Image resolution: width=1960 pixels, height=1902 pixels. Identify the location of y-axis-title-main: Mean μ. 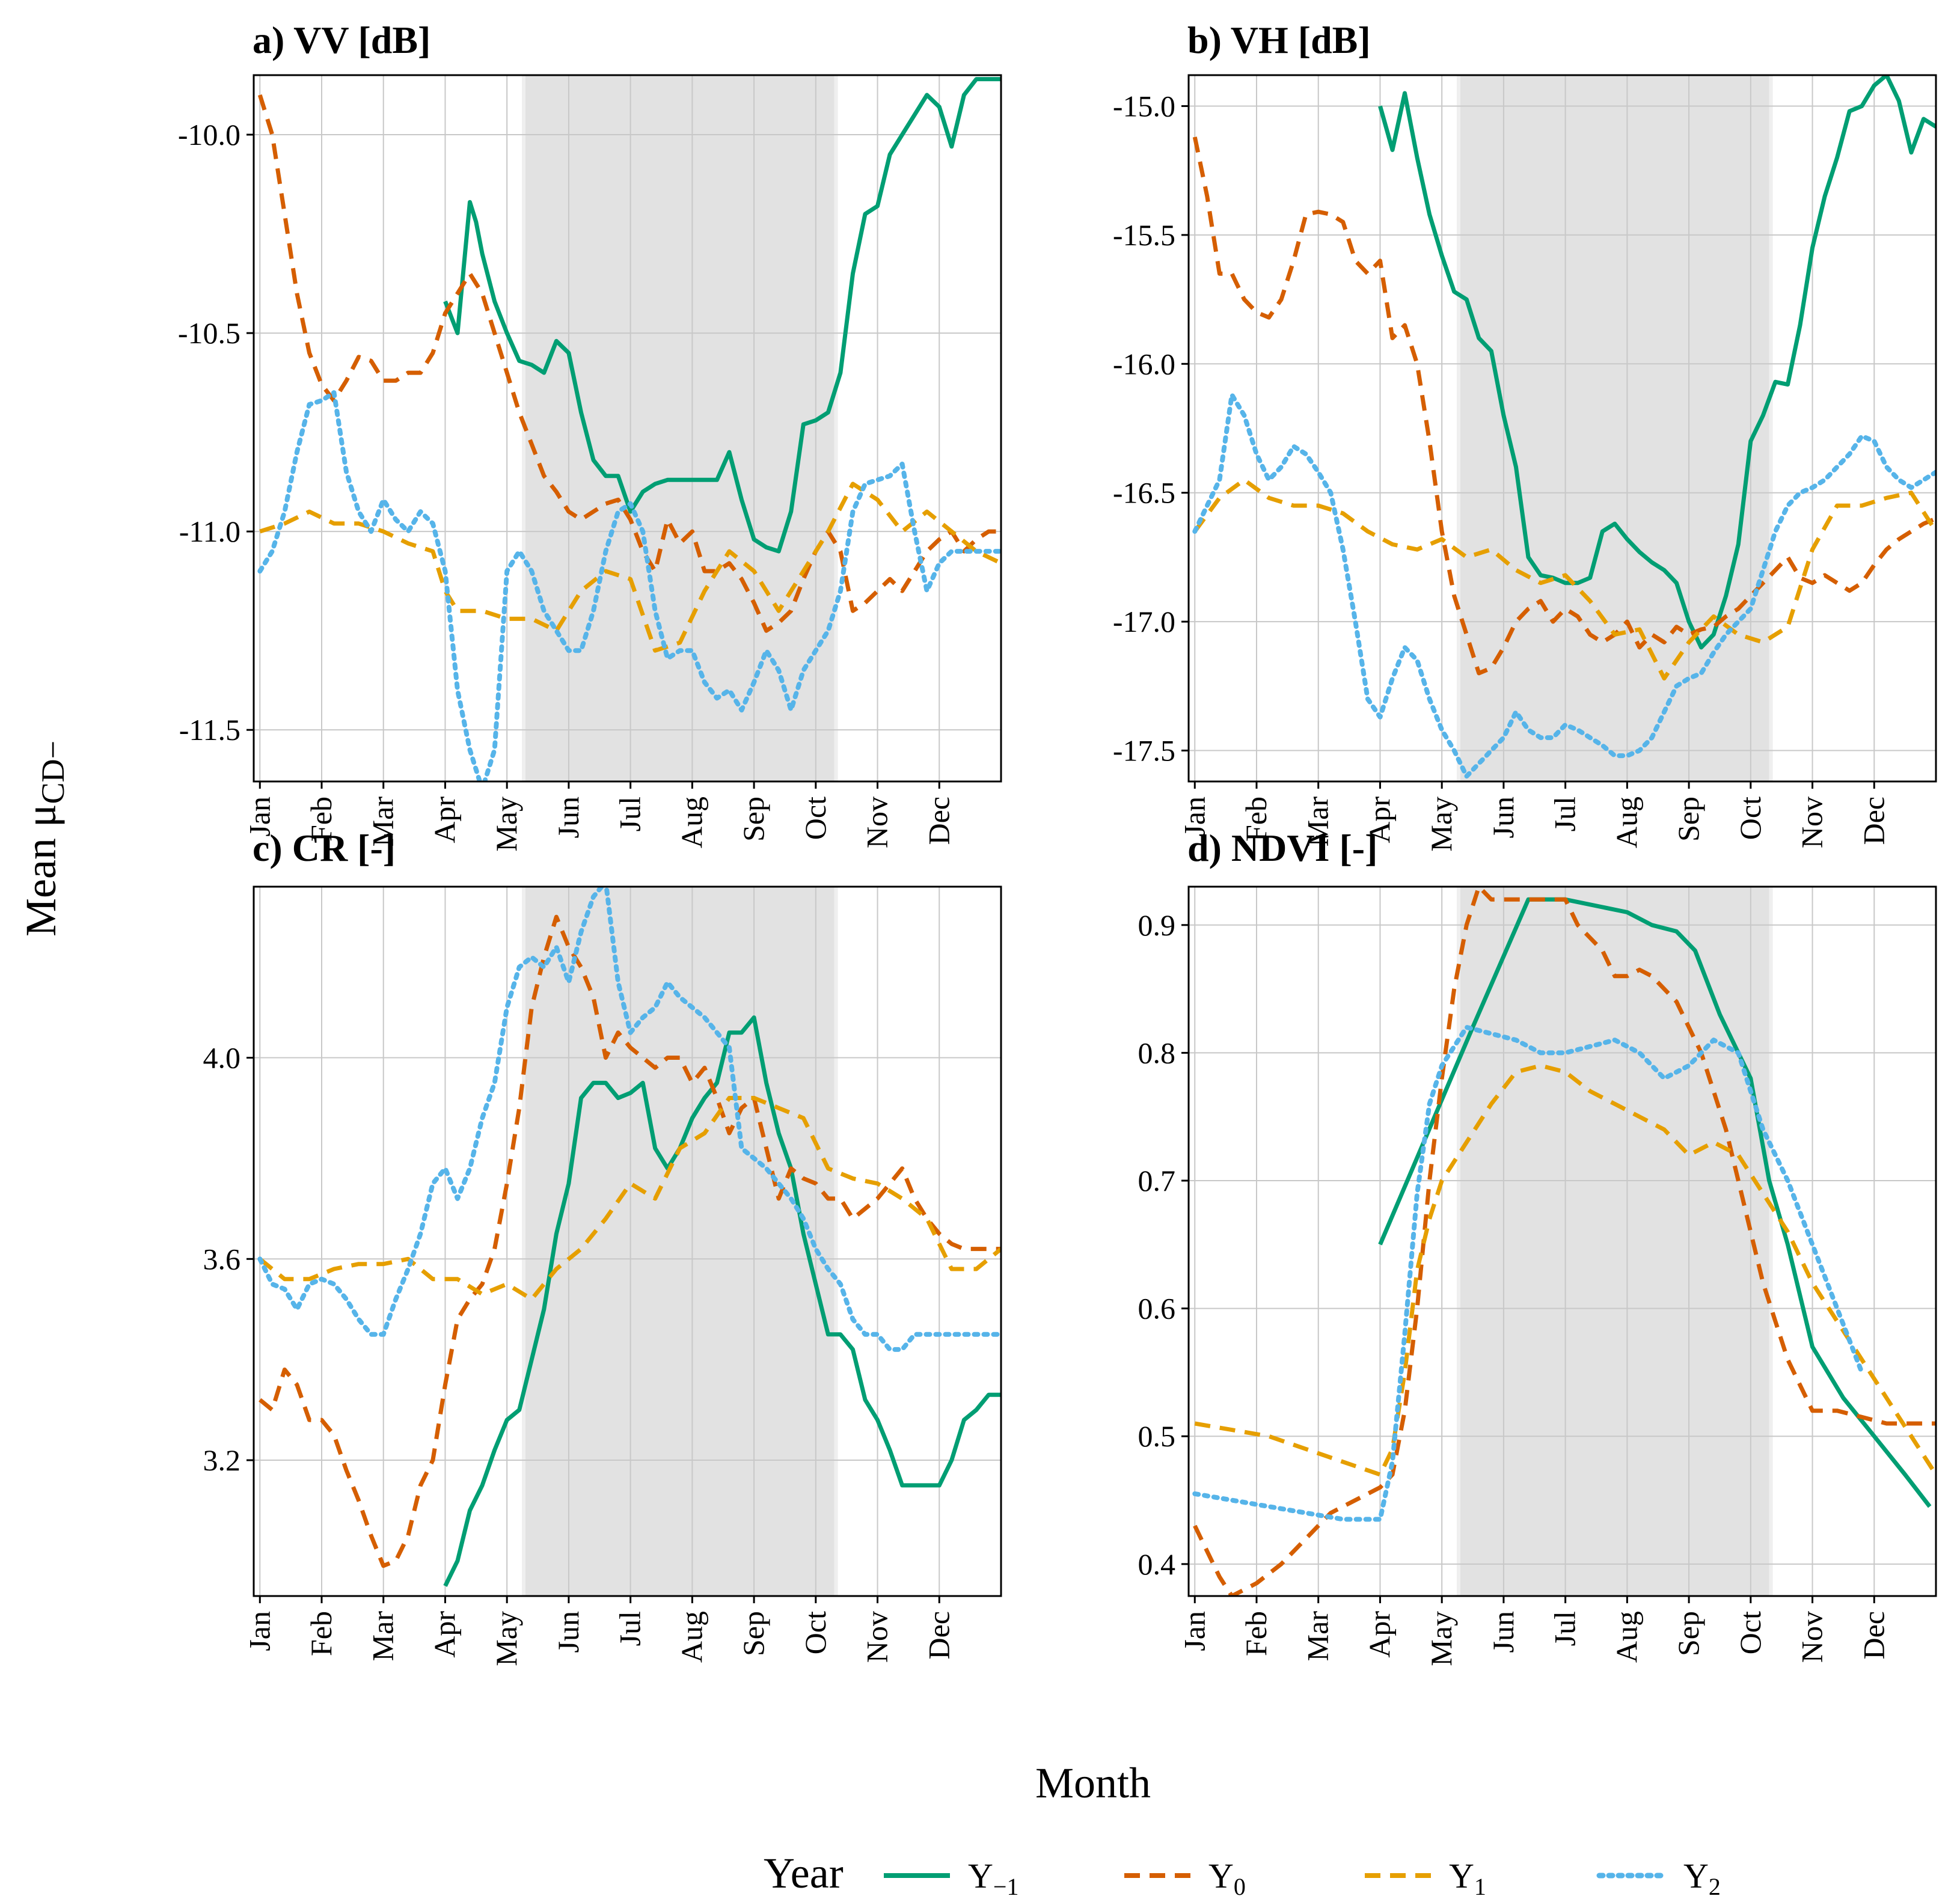
(41, 870).